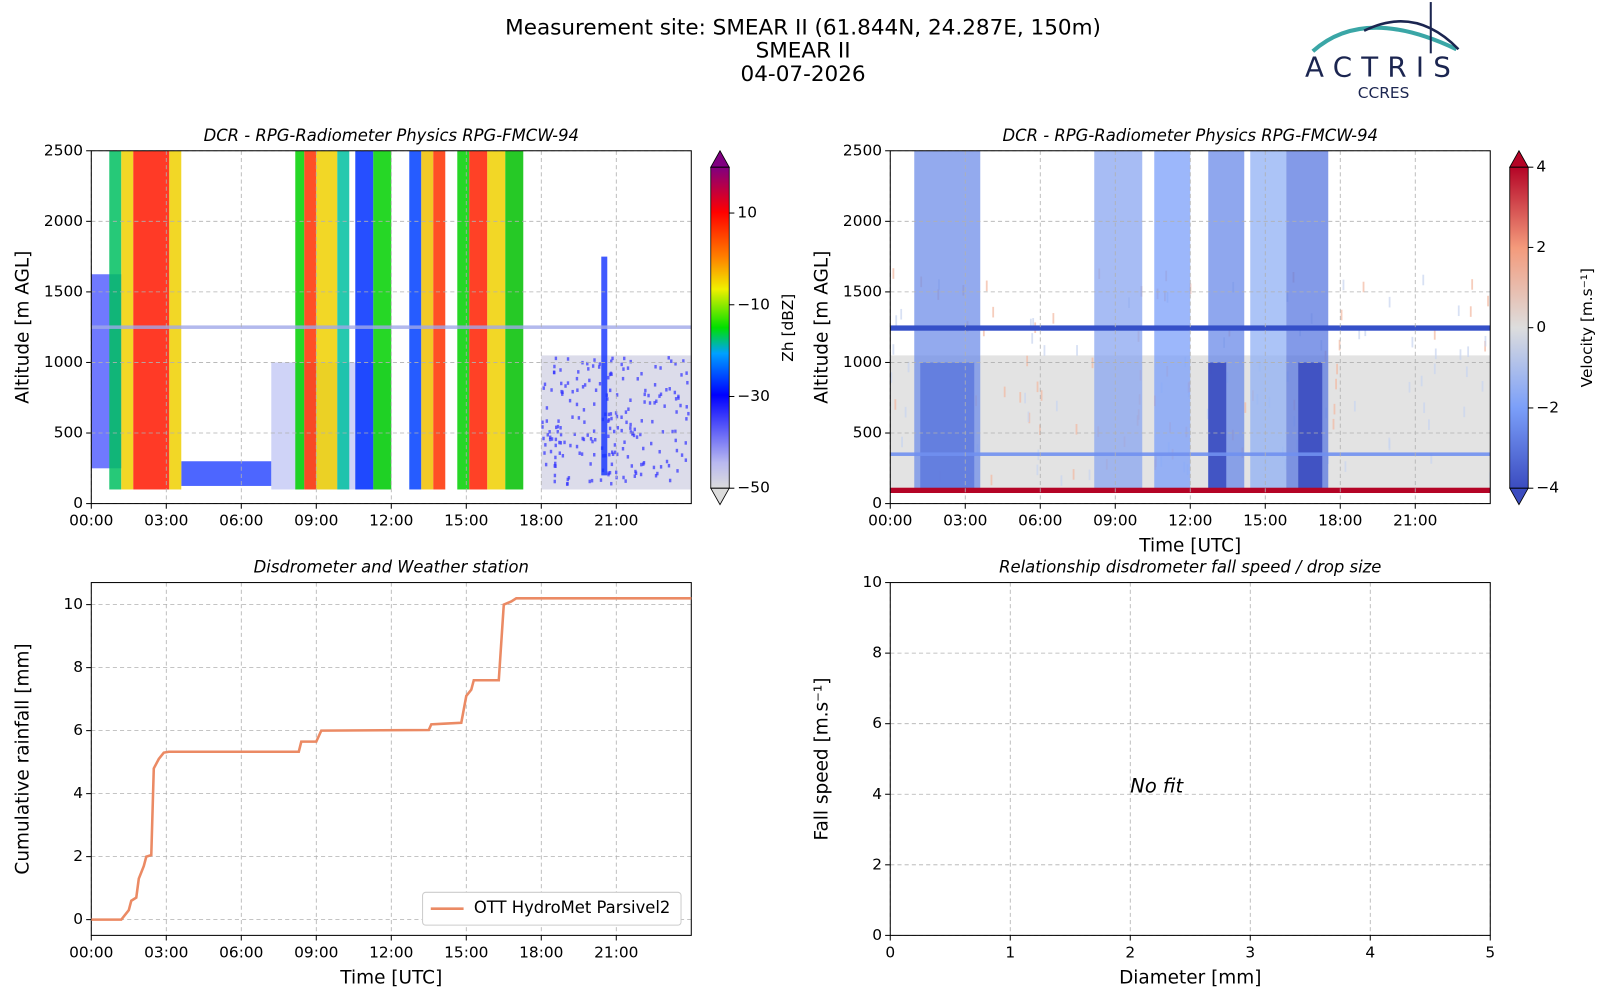 Image resolution: width=1600 pixels, height=1000 pixels. Describe the element at coordinates (78, 730) in the screenshot. I see `y-tick-label: 6` at that location.